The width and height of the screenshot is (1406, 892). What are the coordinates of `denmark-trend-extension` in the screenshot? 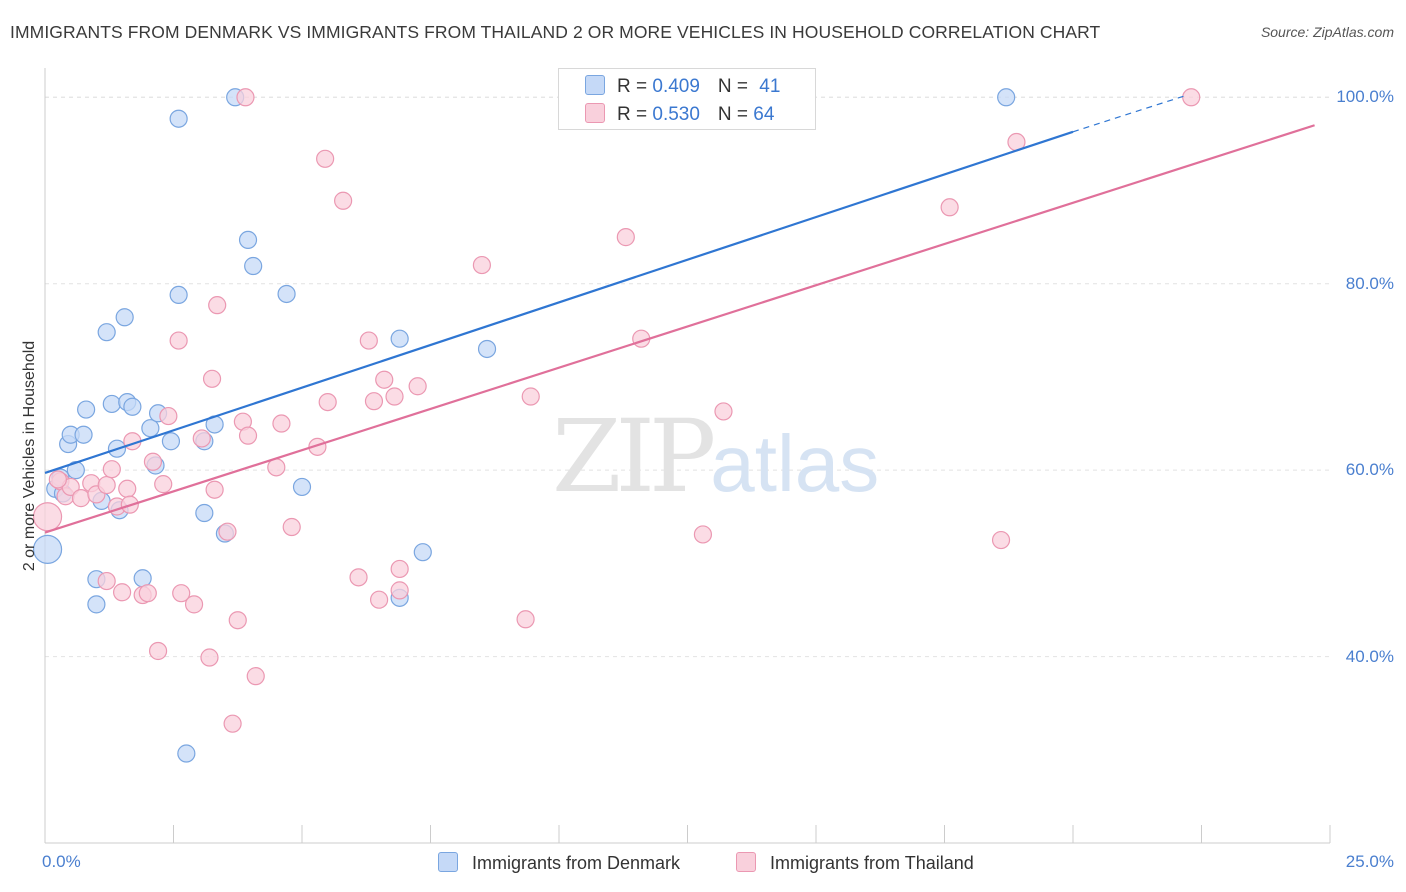 It's located at (1129, 113).